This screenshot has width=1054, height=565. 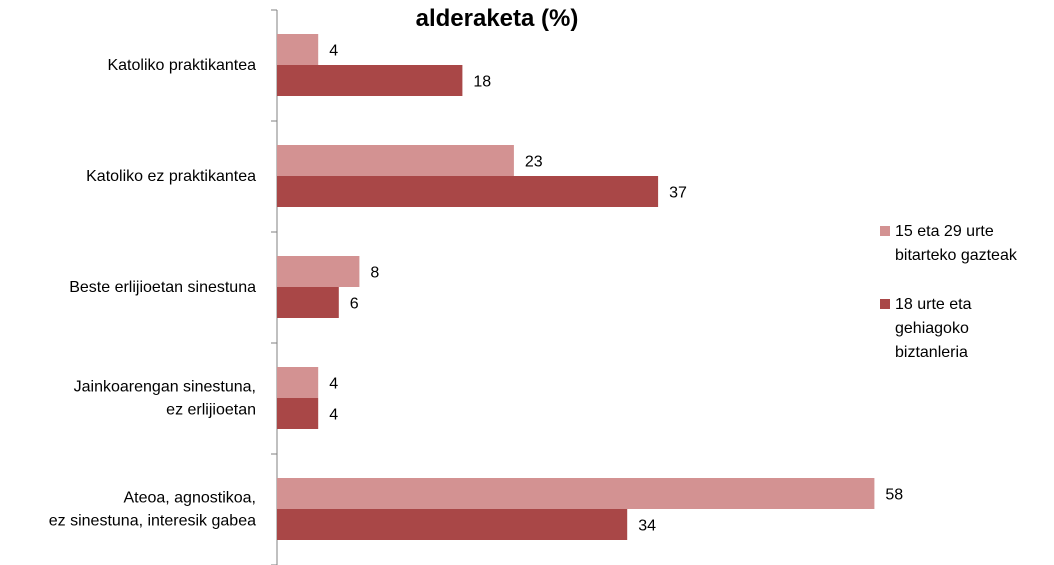 I want to click on legend-label: 15 eta 29 urte bitarteko gazteak, so click(x=956, y=243).